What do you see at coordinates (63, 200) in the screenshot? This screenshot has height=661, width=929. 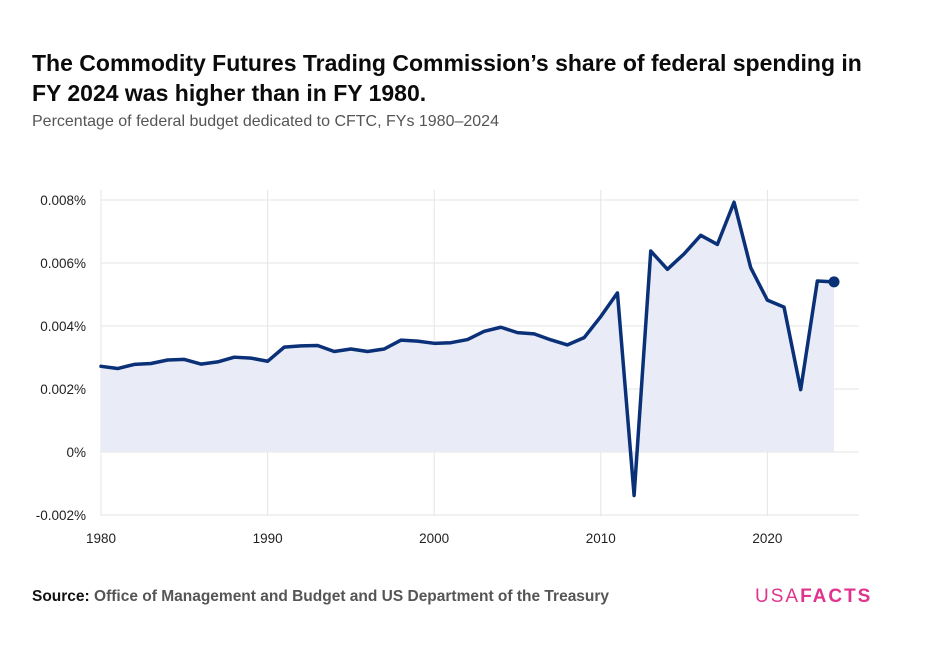 I see `y-tick-label-5: 0.008%` at bounding box center [63, 200].